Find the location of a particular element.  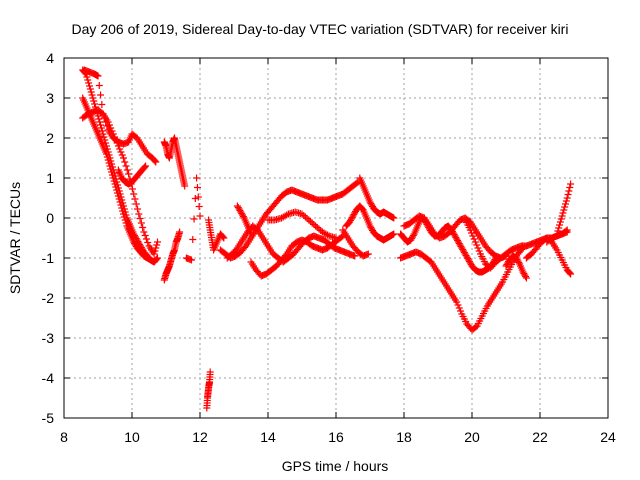

y-tick-label: -4 is located at coordinates (48, 378).